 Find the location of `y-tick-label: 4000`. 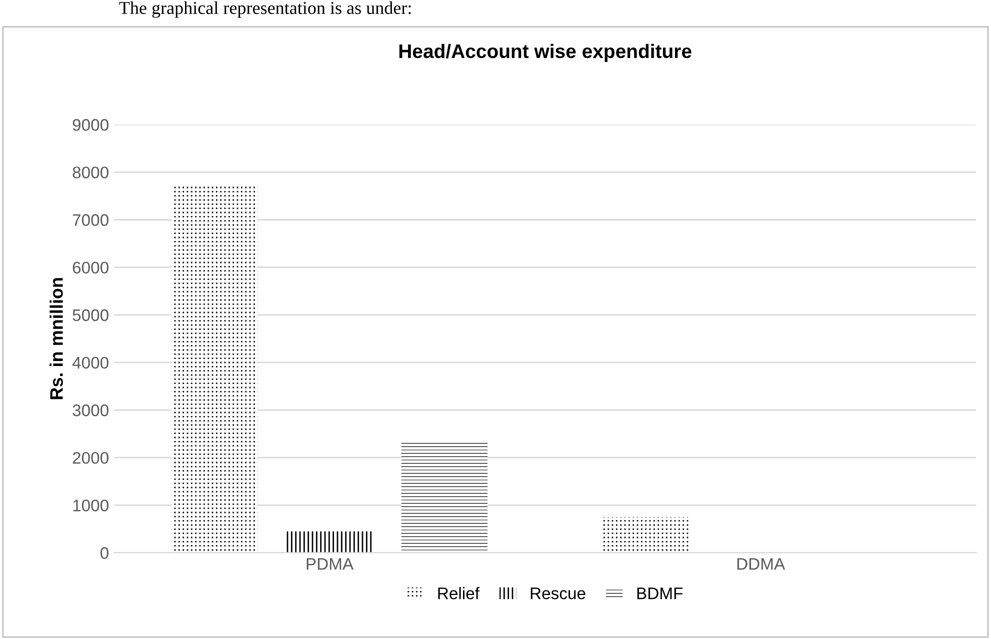

y-tick-label: 4000 is located at coordinates (90, 362).